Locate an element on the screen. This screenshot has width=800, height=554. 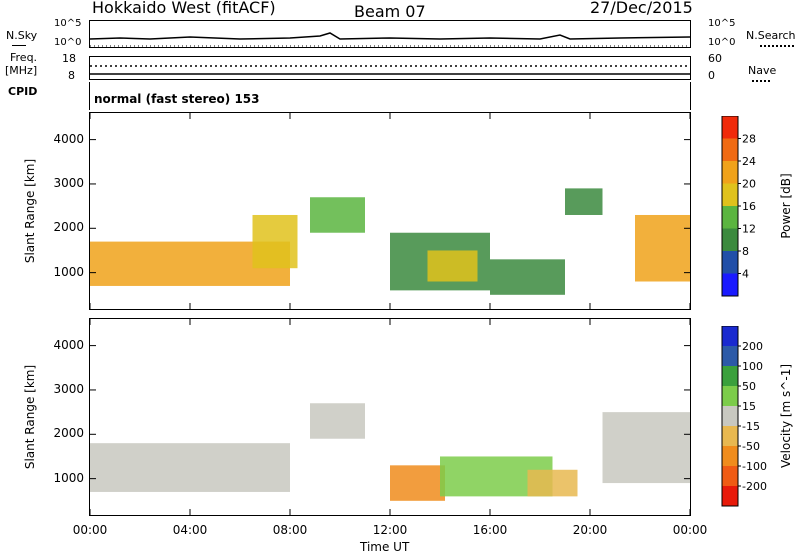
x-axis-label: Time UT is located at coordinates (385, 547).